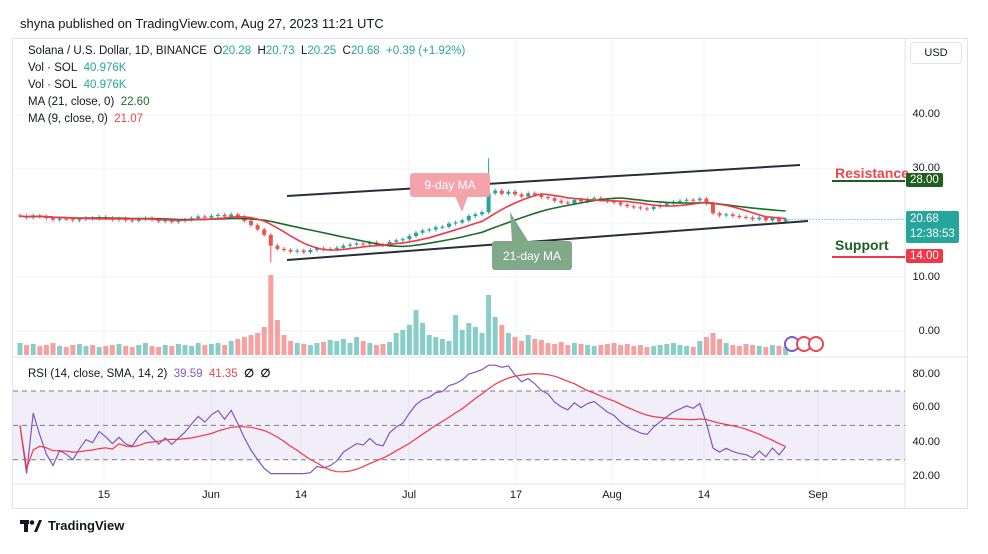  What do you see at coordinates (85, 119) in the screenshot?
I see `ma9-legend: MA (9, close, 0) 21.07` at bounding box center [85, 119].